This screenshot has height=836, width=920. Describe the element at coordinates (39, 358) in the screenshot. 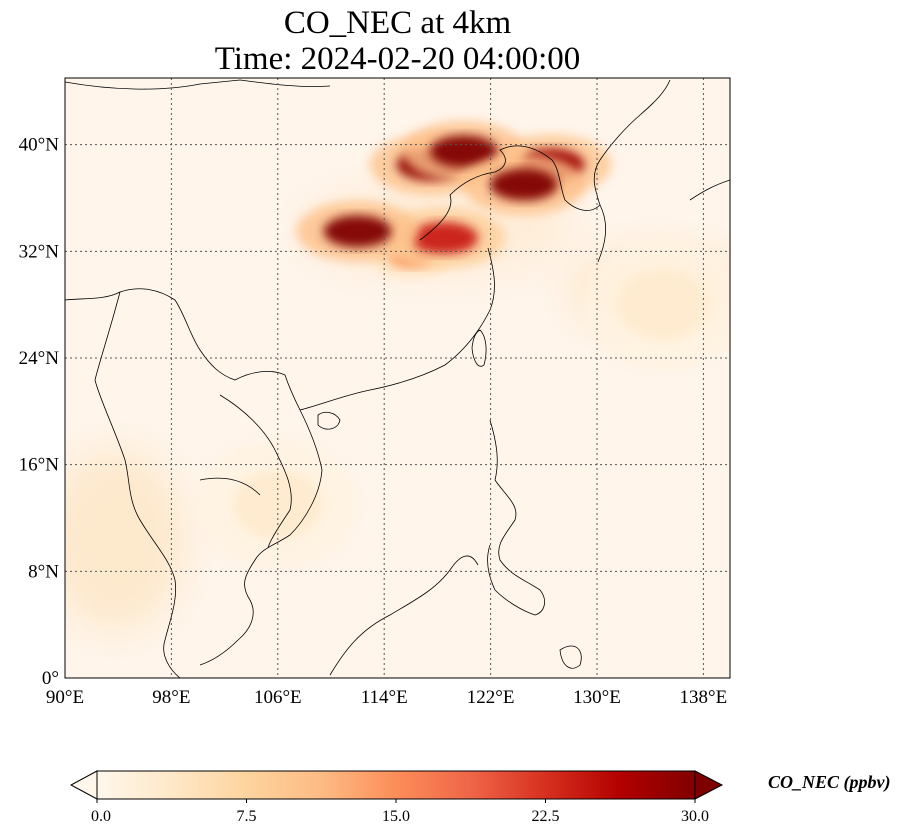

I see `lat-tick-label: 24°N` at that location.